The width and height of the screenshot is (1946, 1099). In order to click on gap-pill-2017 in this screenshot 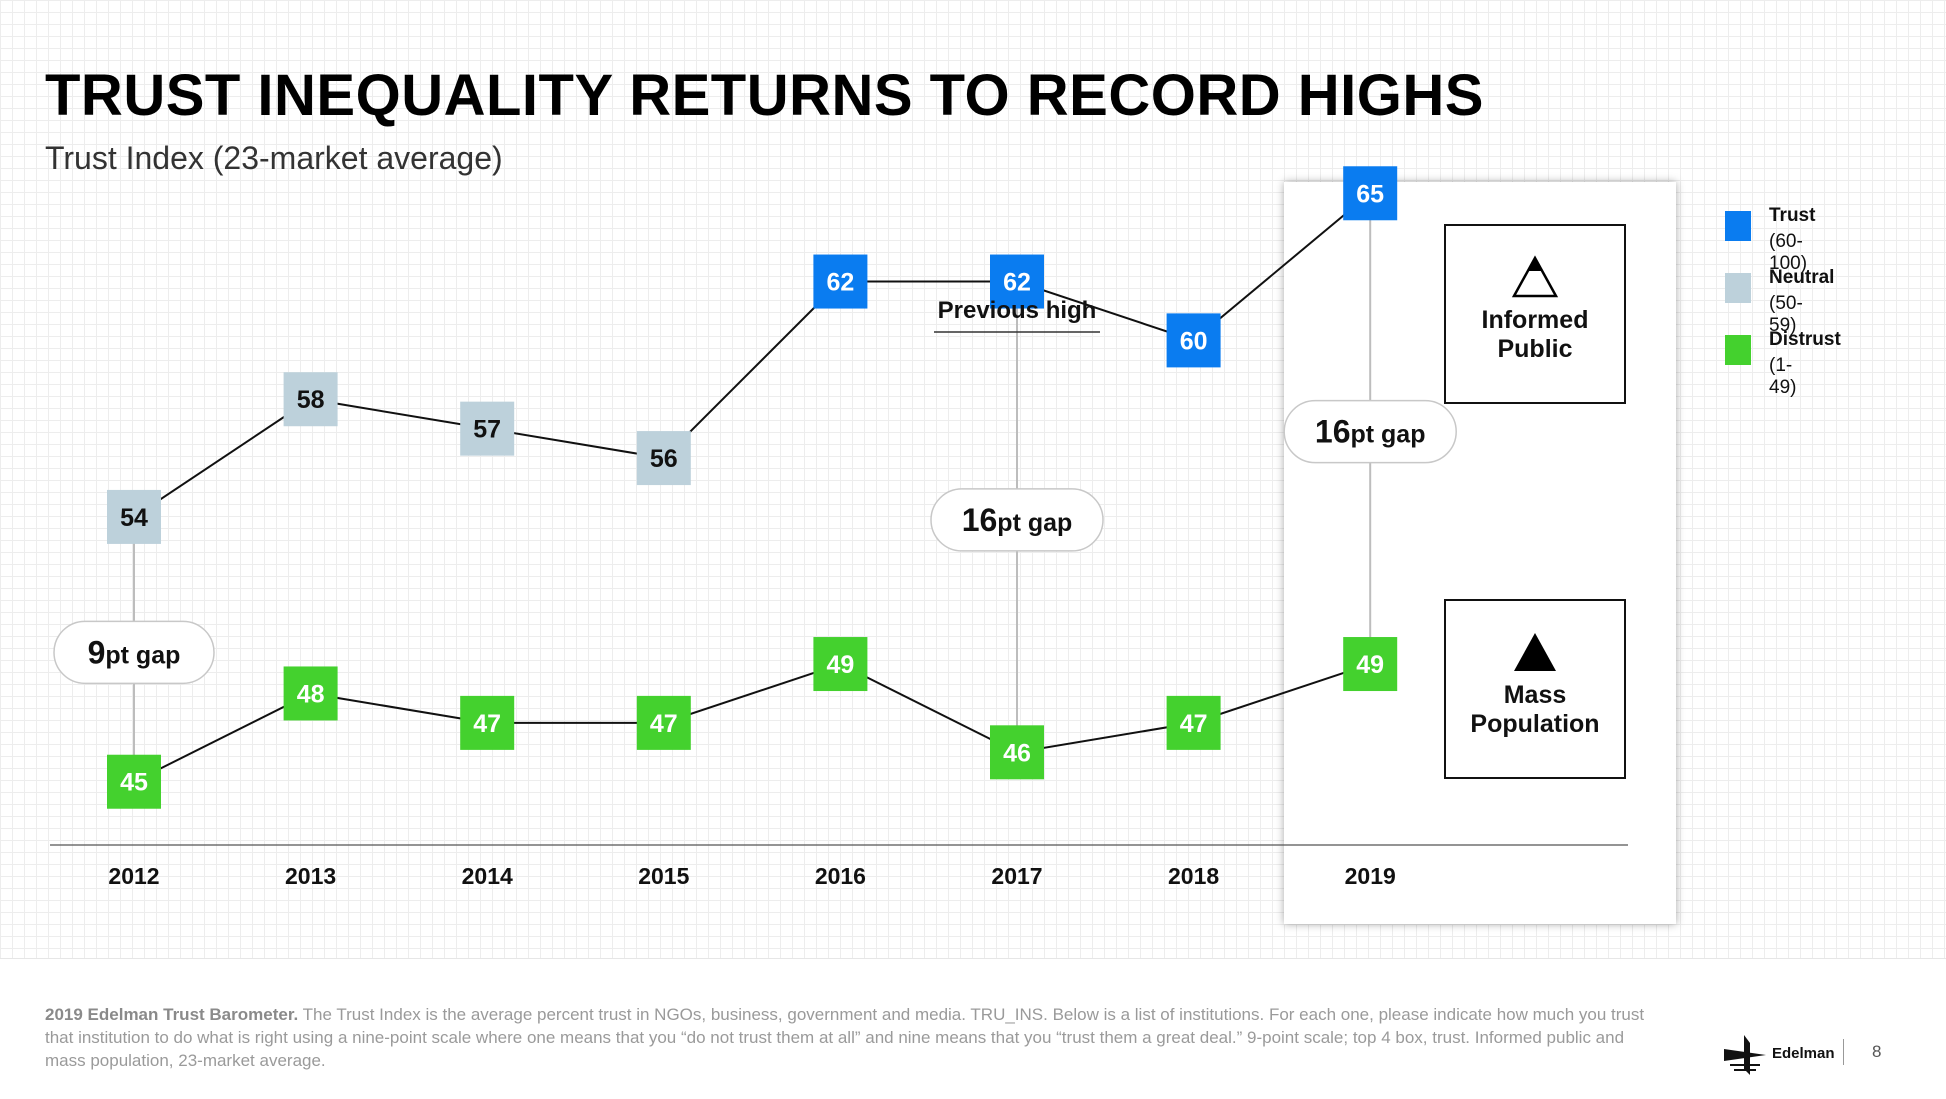, I will do `click(1017, 520)`.